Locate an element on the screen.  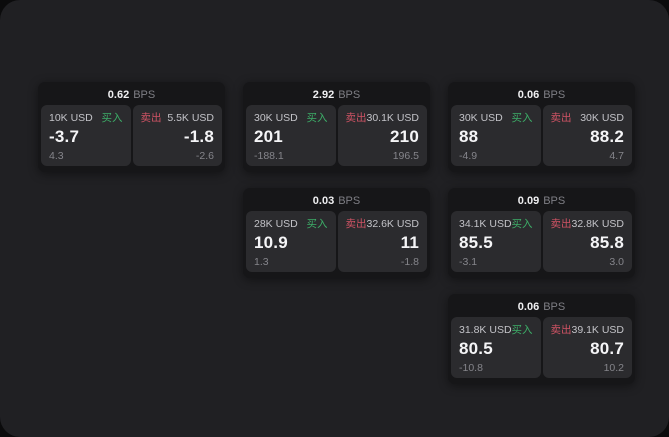
buy-price-value: 201 is located at coordinates (268, 136).